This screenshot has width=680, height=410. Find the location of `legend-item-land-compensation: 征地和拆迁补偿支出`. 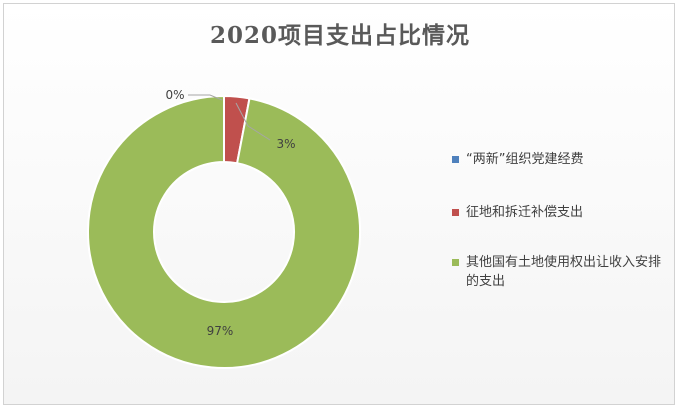

legend-item-land-compensation: 征地和拆迁补偿支出 is located at coordinates (559, 212).